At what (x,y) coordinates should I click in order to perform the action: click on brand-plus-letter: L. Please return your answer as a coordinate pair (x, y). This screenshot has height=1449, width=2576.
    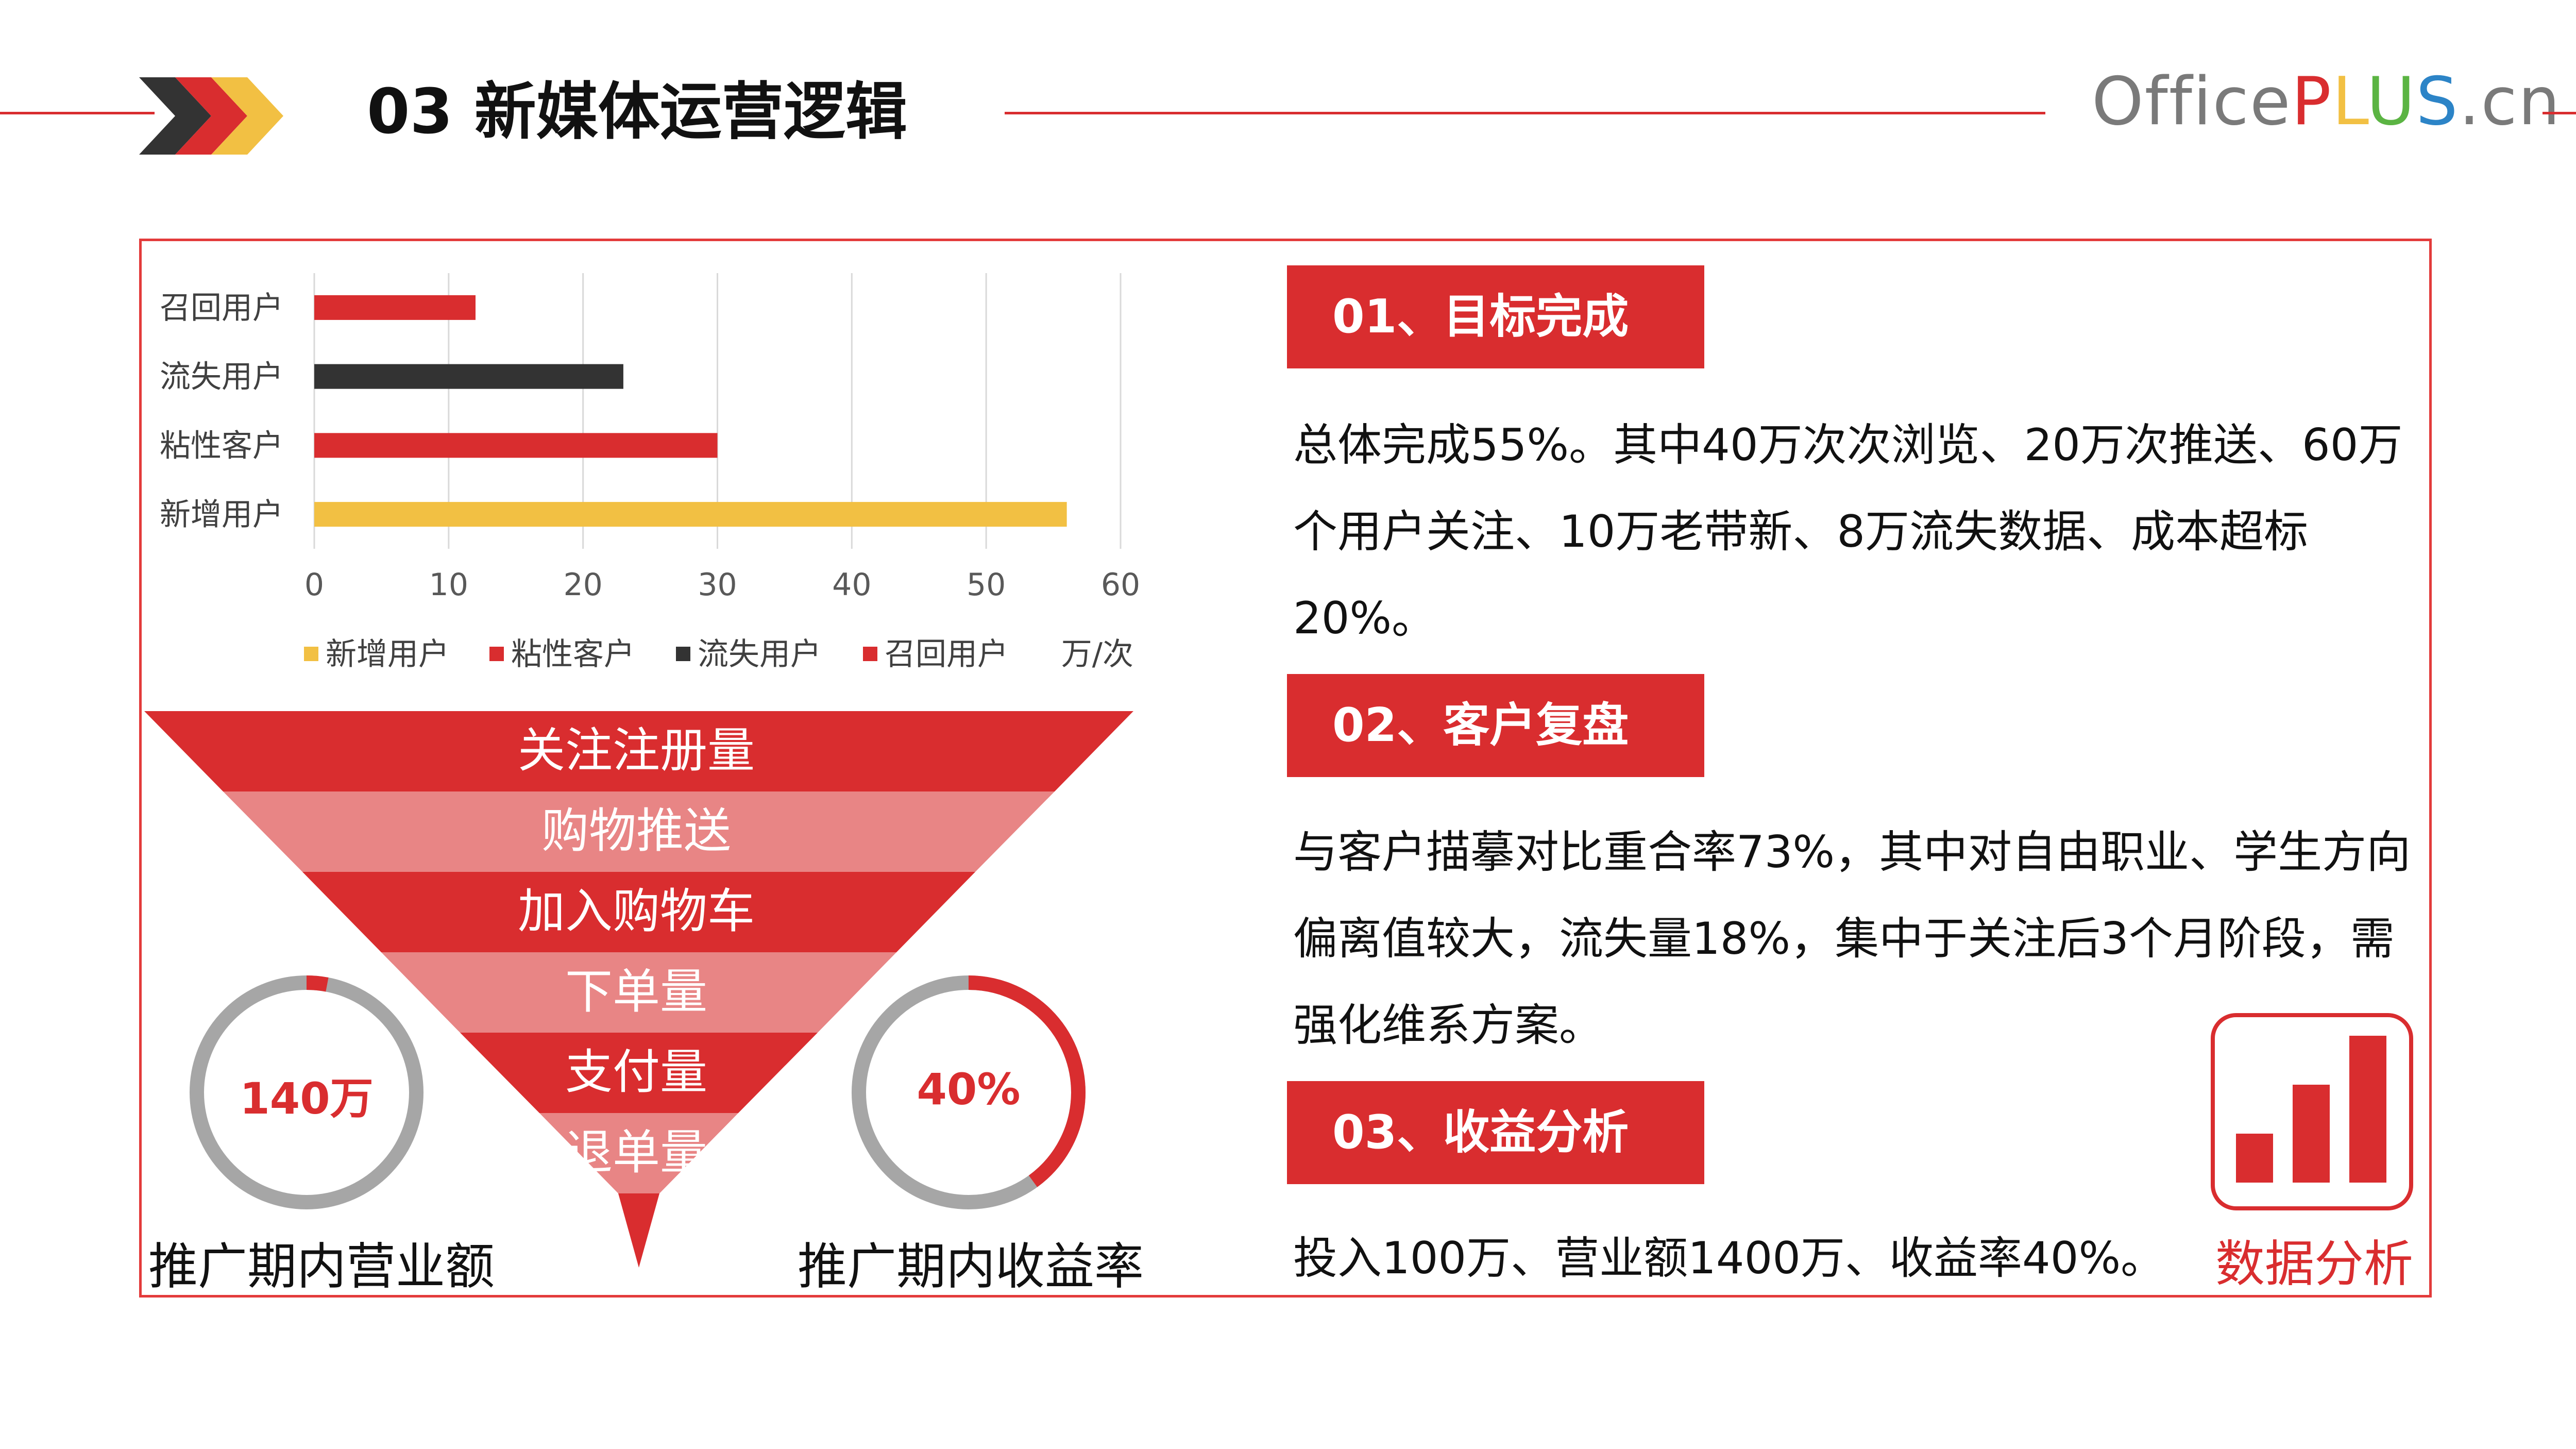
    Looking at the image, I should click on (2349, 101).